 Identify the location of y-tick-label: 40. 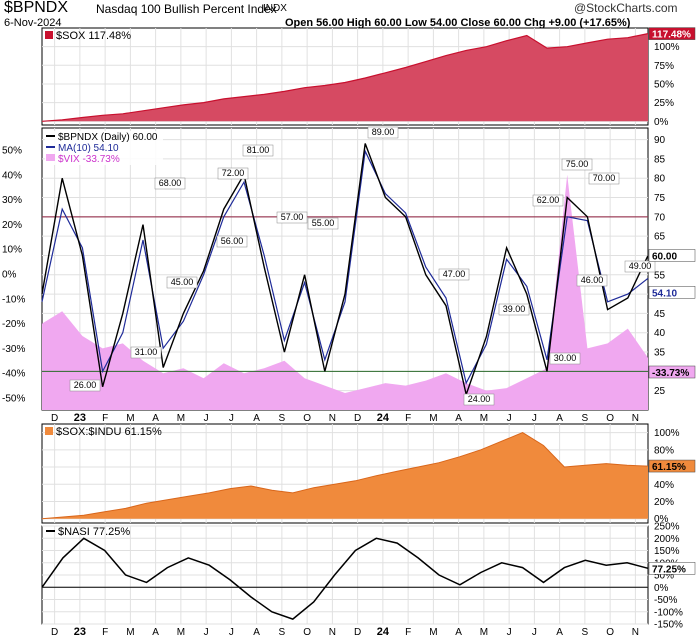
(660, 333).